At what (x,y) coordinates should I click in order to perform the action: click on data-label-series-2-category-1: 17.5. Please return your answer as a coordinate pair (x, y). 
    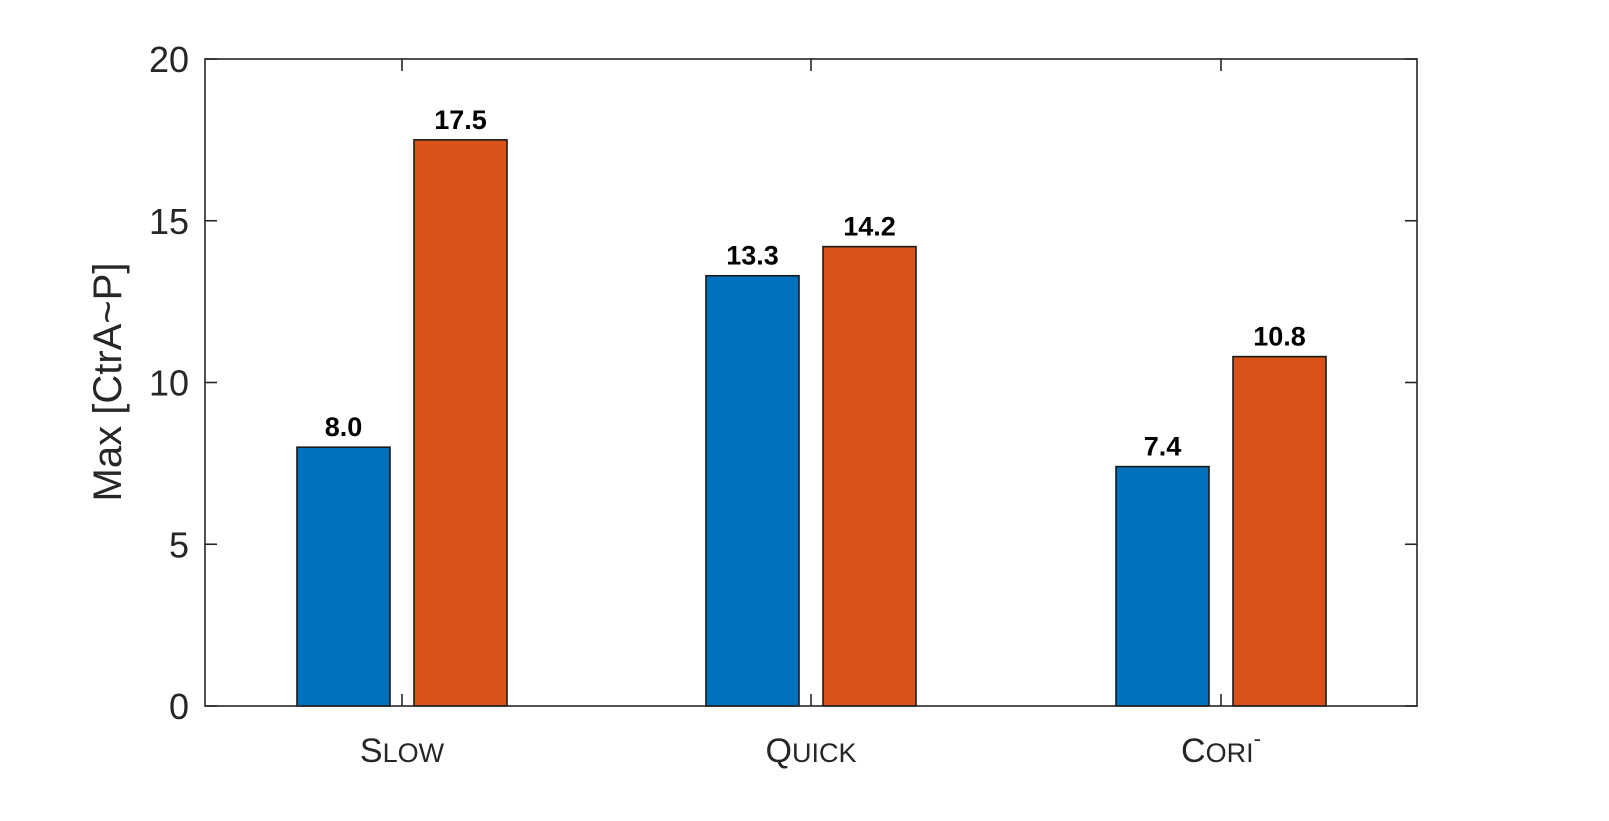
    Looking at the image, I should click on (460, 120).